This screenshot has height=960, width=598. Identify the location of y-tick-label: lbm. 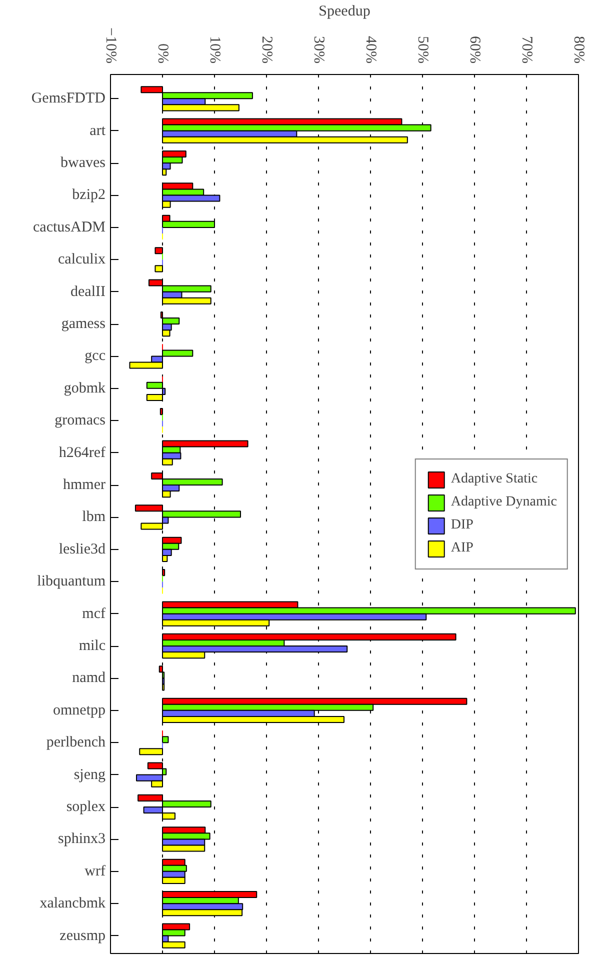
(94, 517).